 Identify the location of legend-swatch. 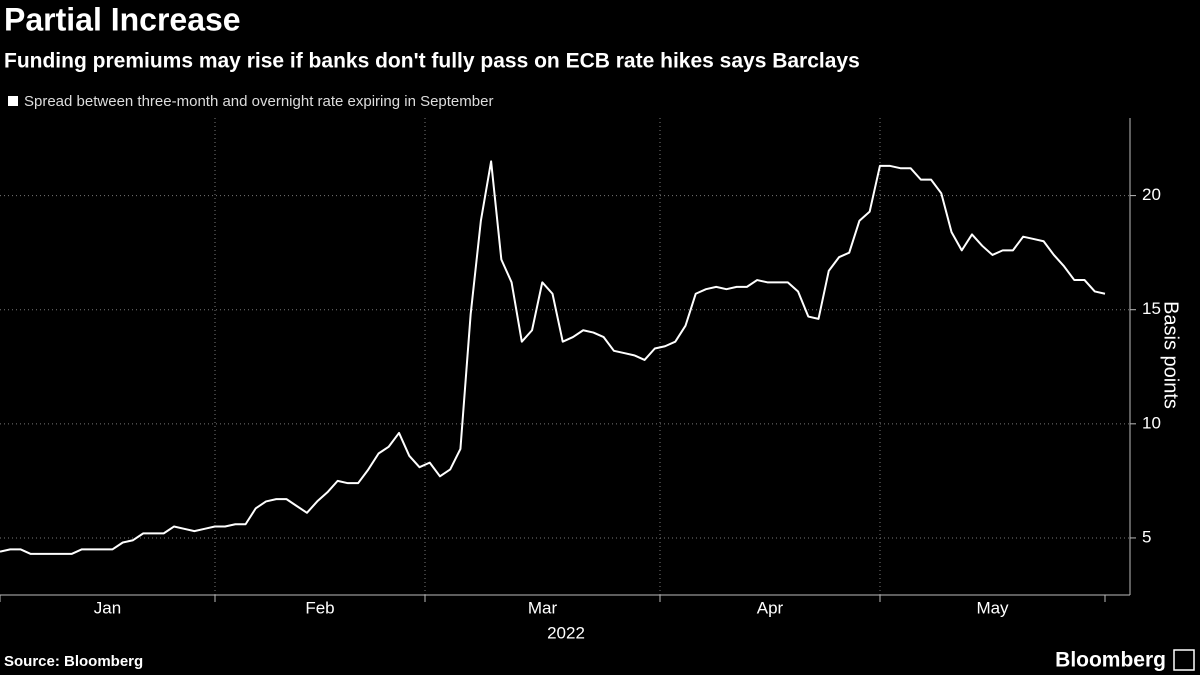
(13, 101).